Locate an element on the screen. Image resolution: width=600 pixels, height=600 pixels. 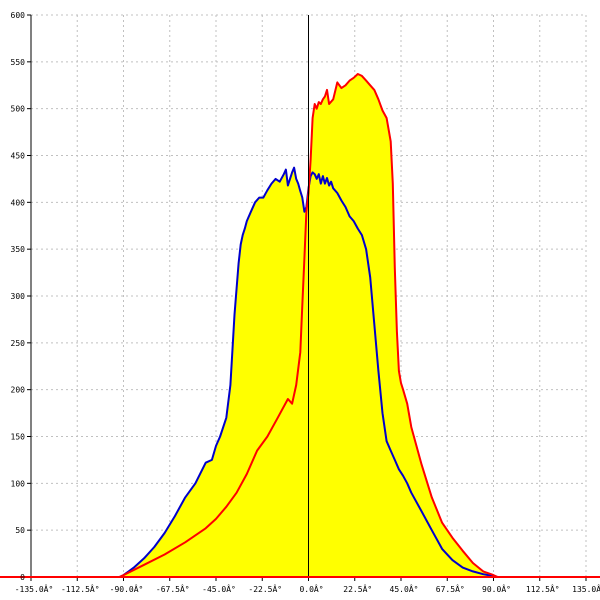
y-tick-label: 400 is located at coordinates (18, 202).